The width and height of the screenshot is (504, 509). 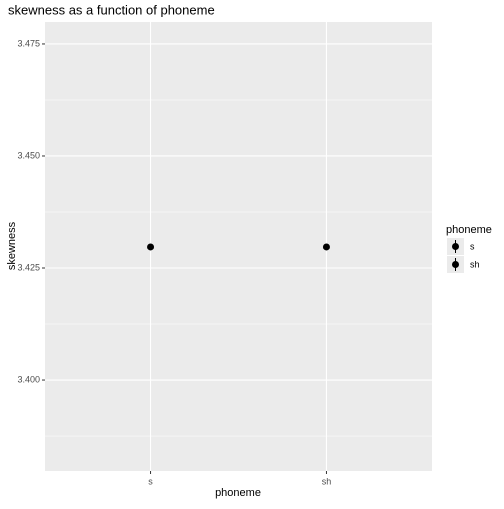 What do you see at coordinates (469, 230) in the screenshot?
I see `legend-title: phoneme` at bounding box center [469, 230].